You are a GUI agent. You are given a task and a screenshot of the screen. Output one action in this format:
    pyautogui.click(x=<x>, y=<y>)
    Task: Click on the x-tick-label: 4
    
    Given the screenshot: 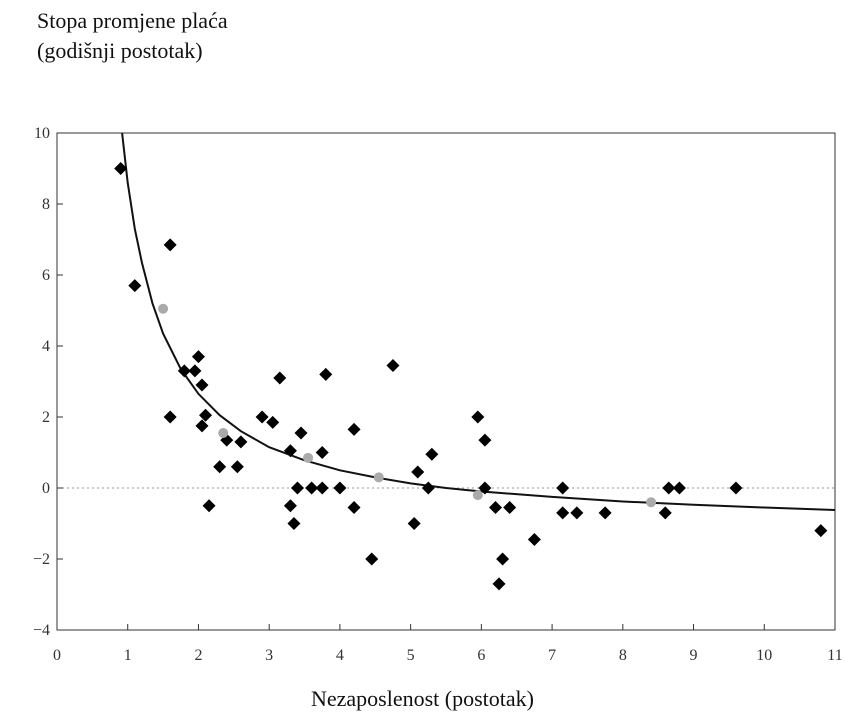 What is the action you would take?
    pyautogui.click(x=340, y=655)
    